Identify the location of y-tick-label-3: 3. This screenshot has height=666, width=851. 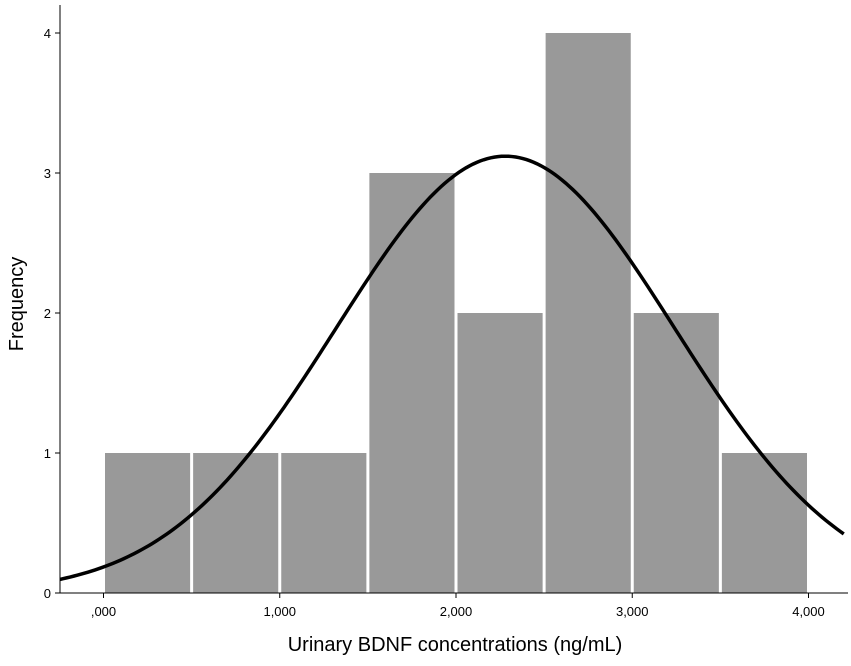
(47, 173).